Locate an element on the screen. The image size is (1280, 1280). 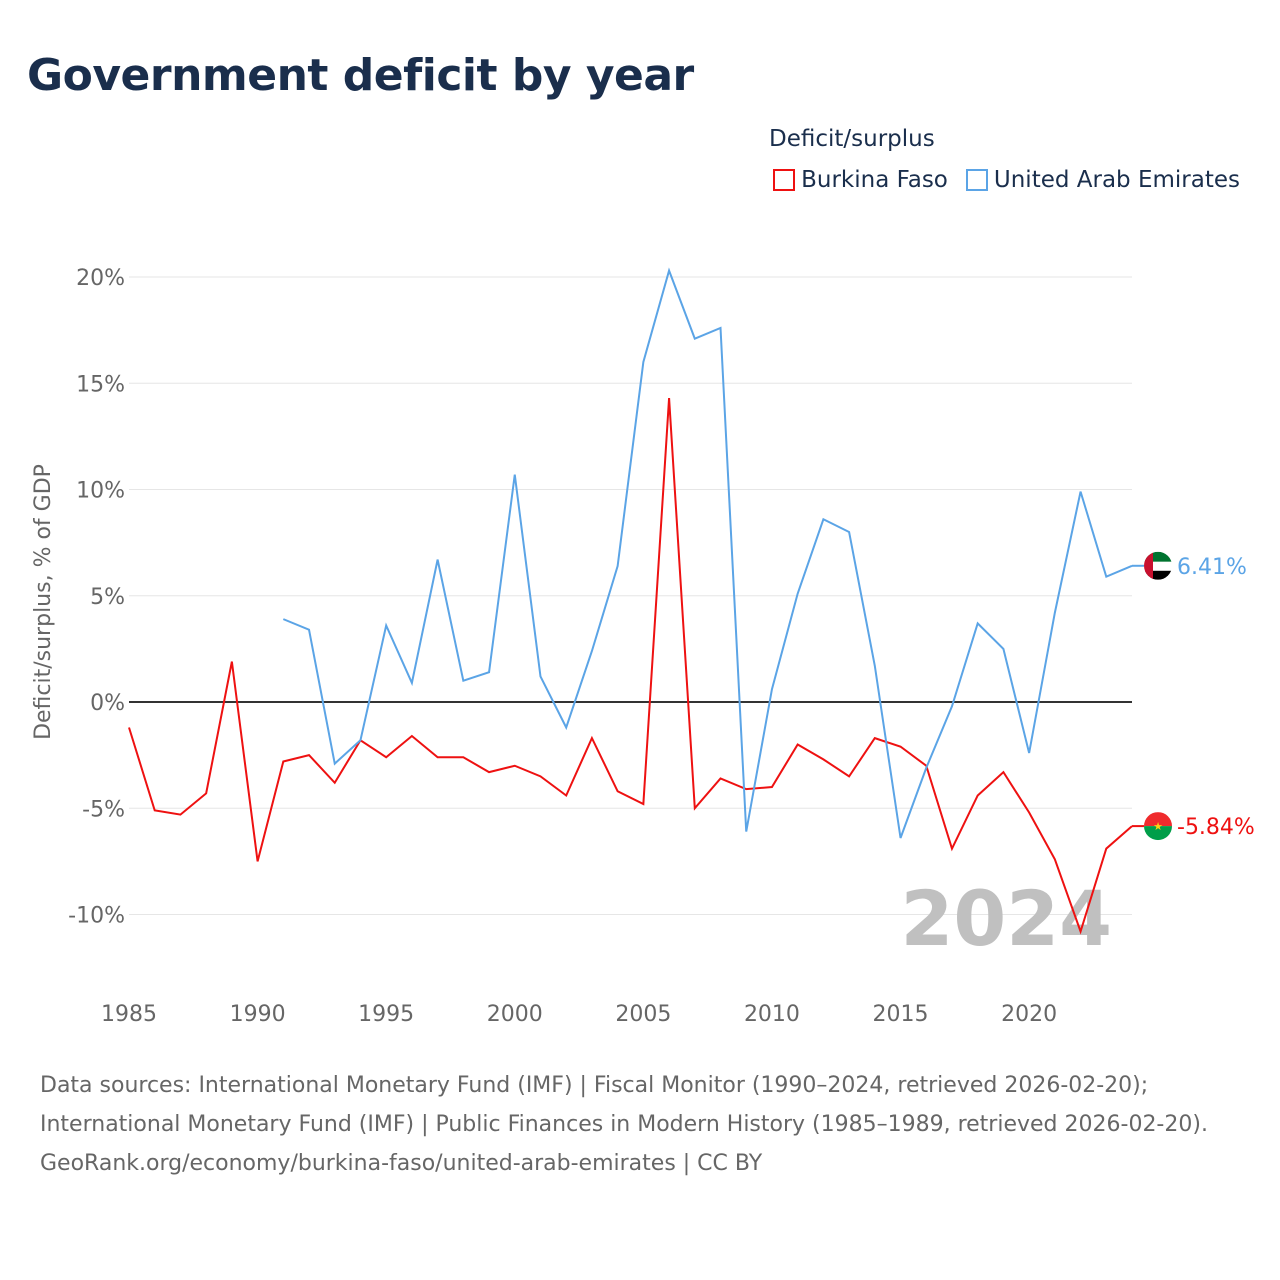
y-tick-label: 15% is located at coordinates (100, 384).